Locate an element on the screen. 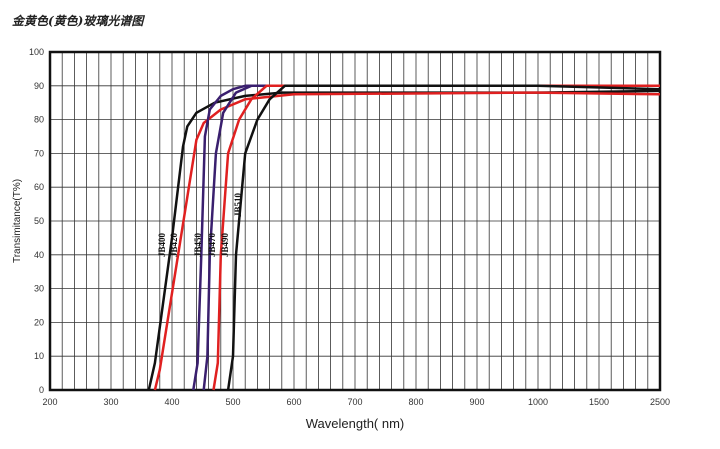  y-tick-label: 90 is located at coordinates (39, 86).